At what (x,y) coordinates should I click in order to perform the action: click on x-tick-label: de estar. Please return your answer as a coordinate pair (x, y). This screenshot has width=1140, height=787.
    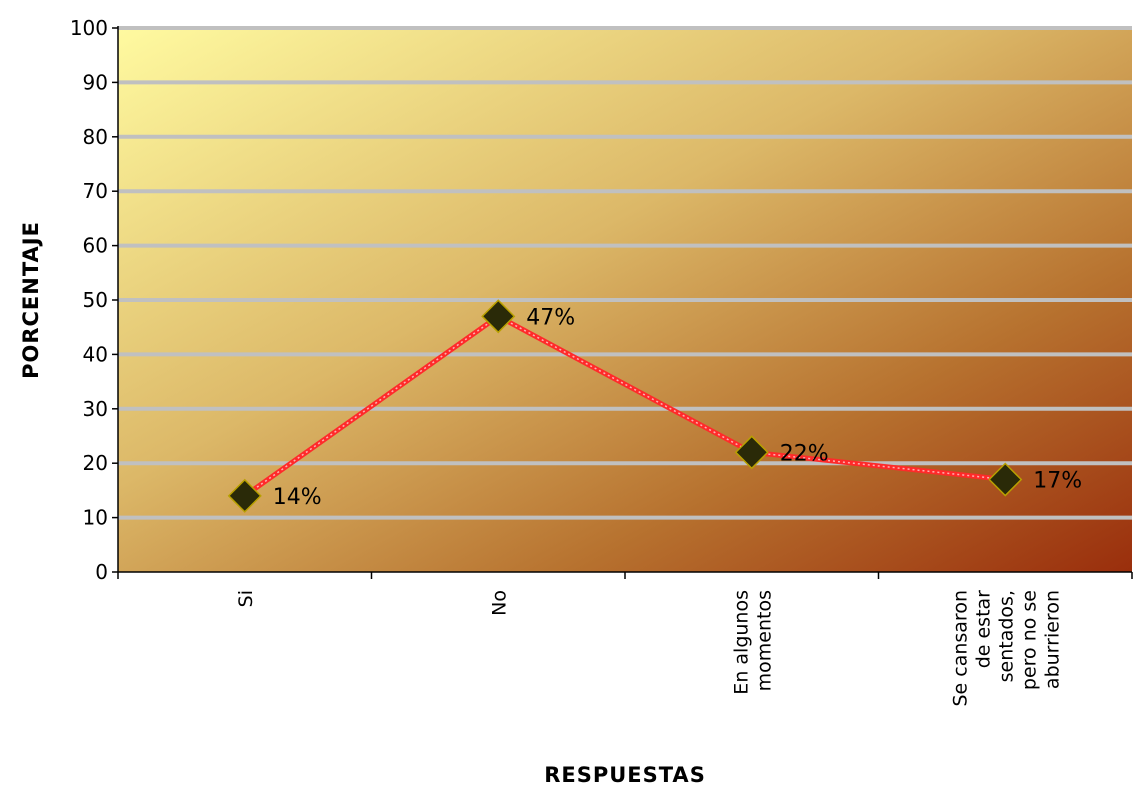
    Looking at the image, I should click on (983, 629).